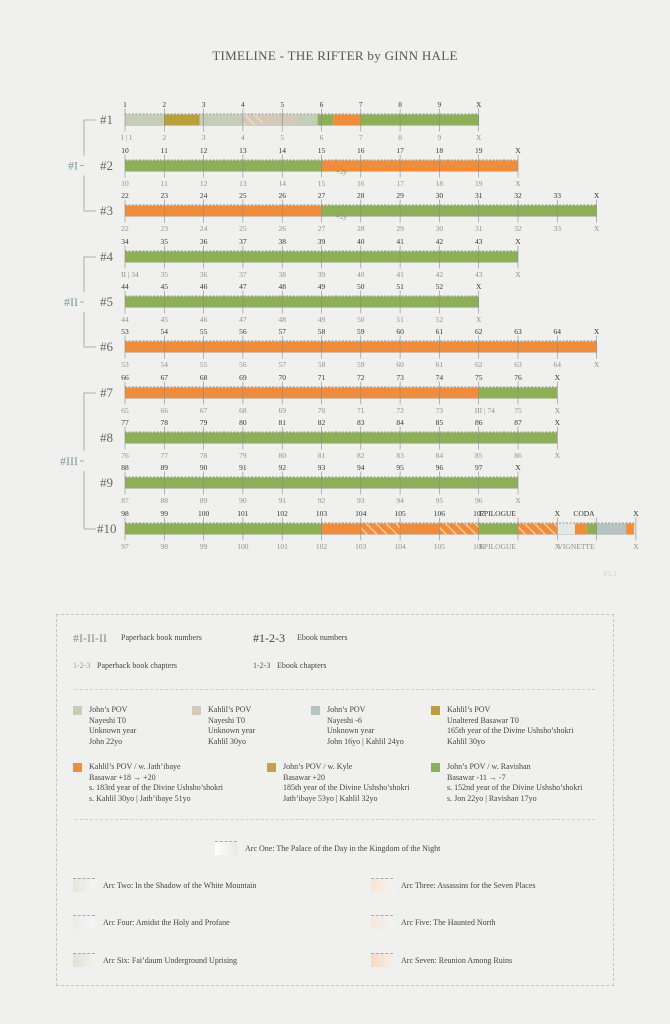  Describe the element at coordinates (322, 422) in the screenshot. I see `chapter-tick-label: 82` at that location.